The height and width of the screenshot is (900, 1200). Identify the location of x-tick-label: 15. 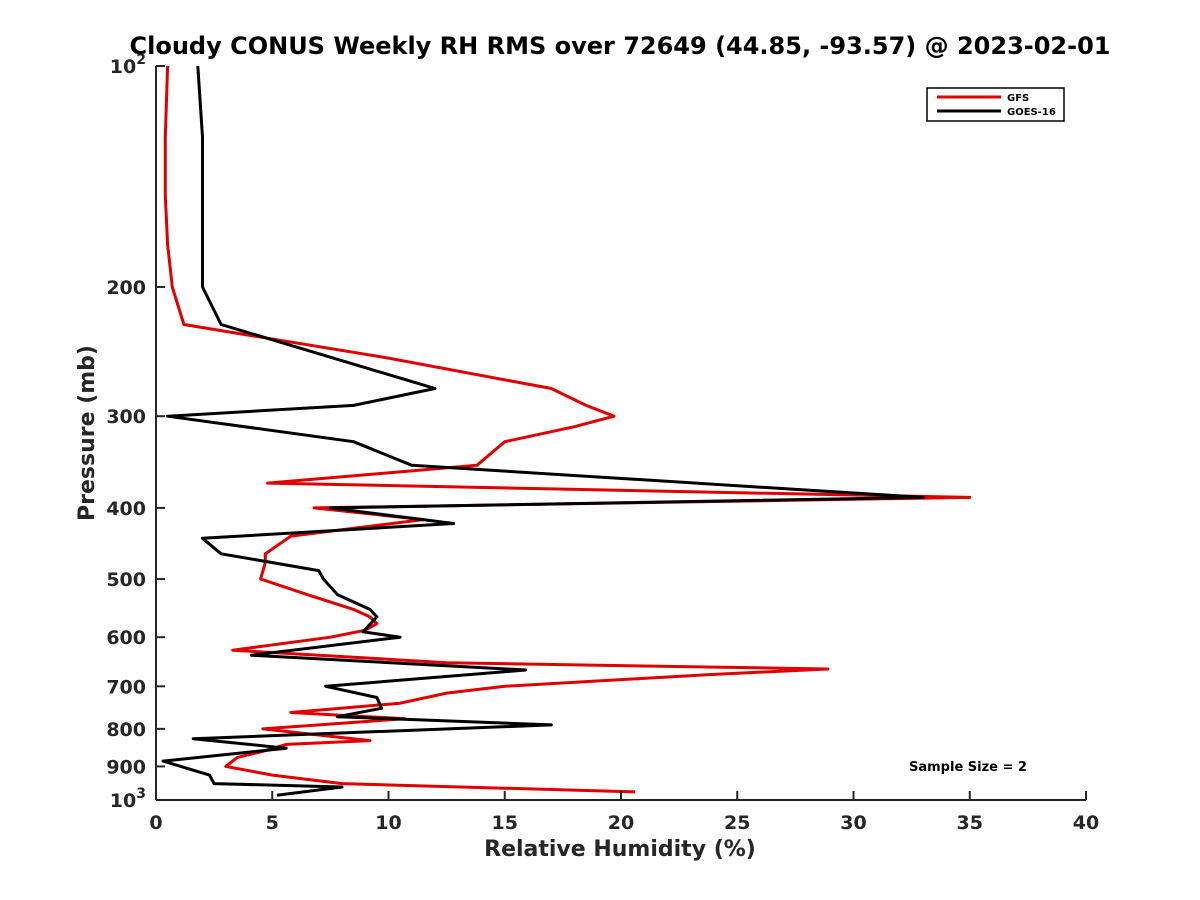
(505, 823).